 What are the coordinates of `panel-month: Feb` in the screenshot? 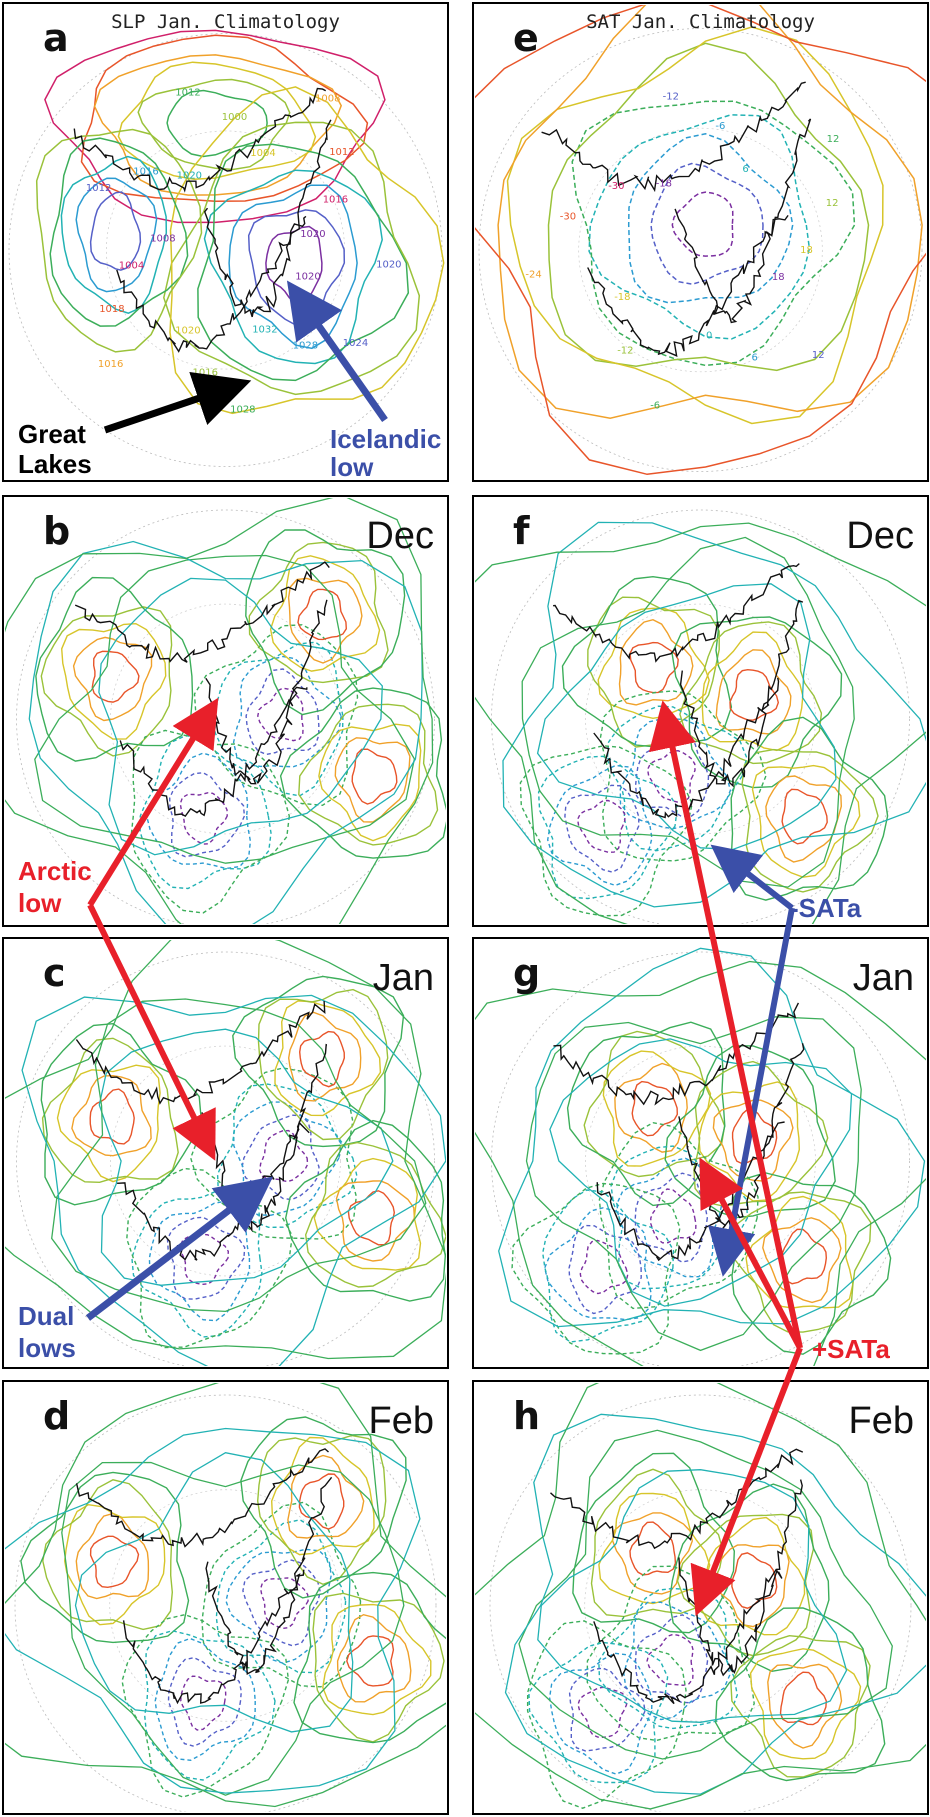 It's located at (401, 1421).